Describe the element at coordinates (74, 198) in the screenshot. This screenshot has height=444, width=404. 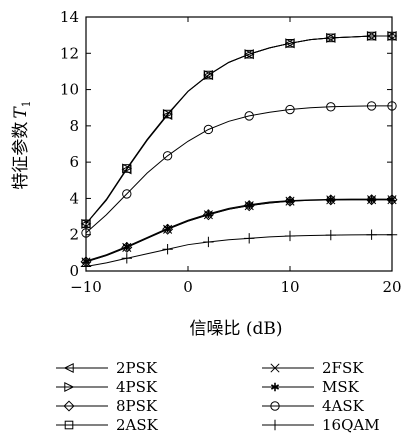
I see `y-tick-label: 4` at that location.